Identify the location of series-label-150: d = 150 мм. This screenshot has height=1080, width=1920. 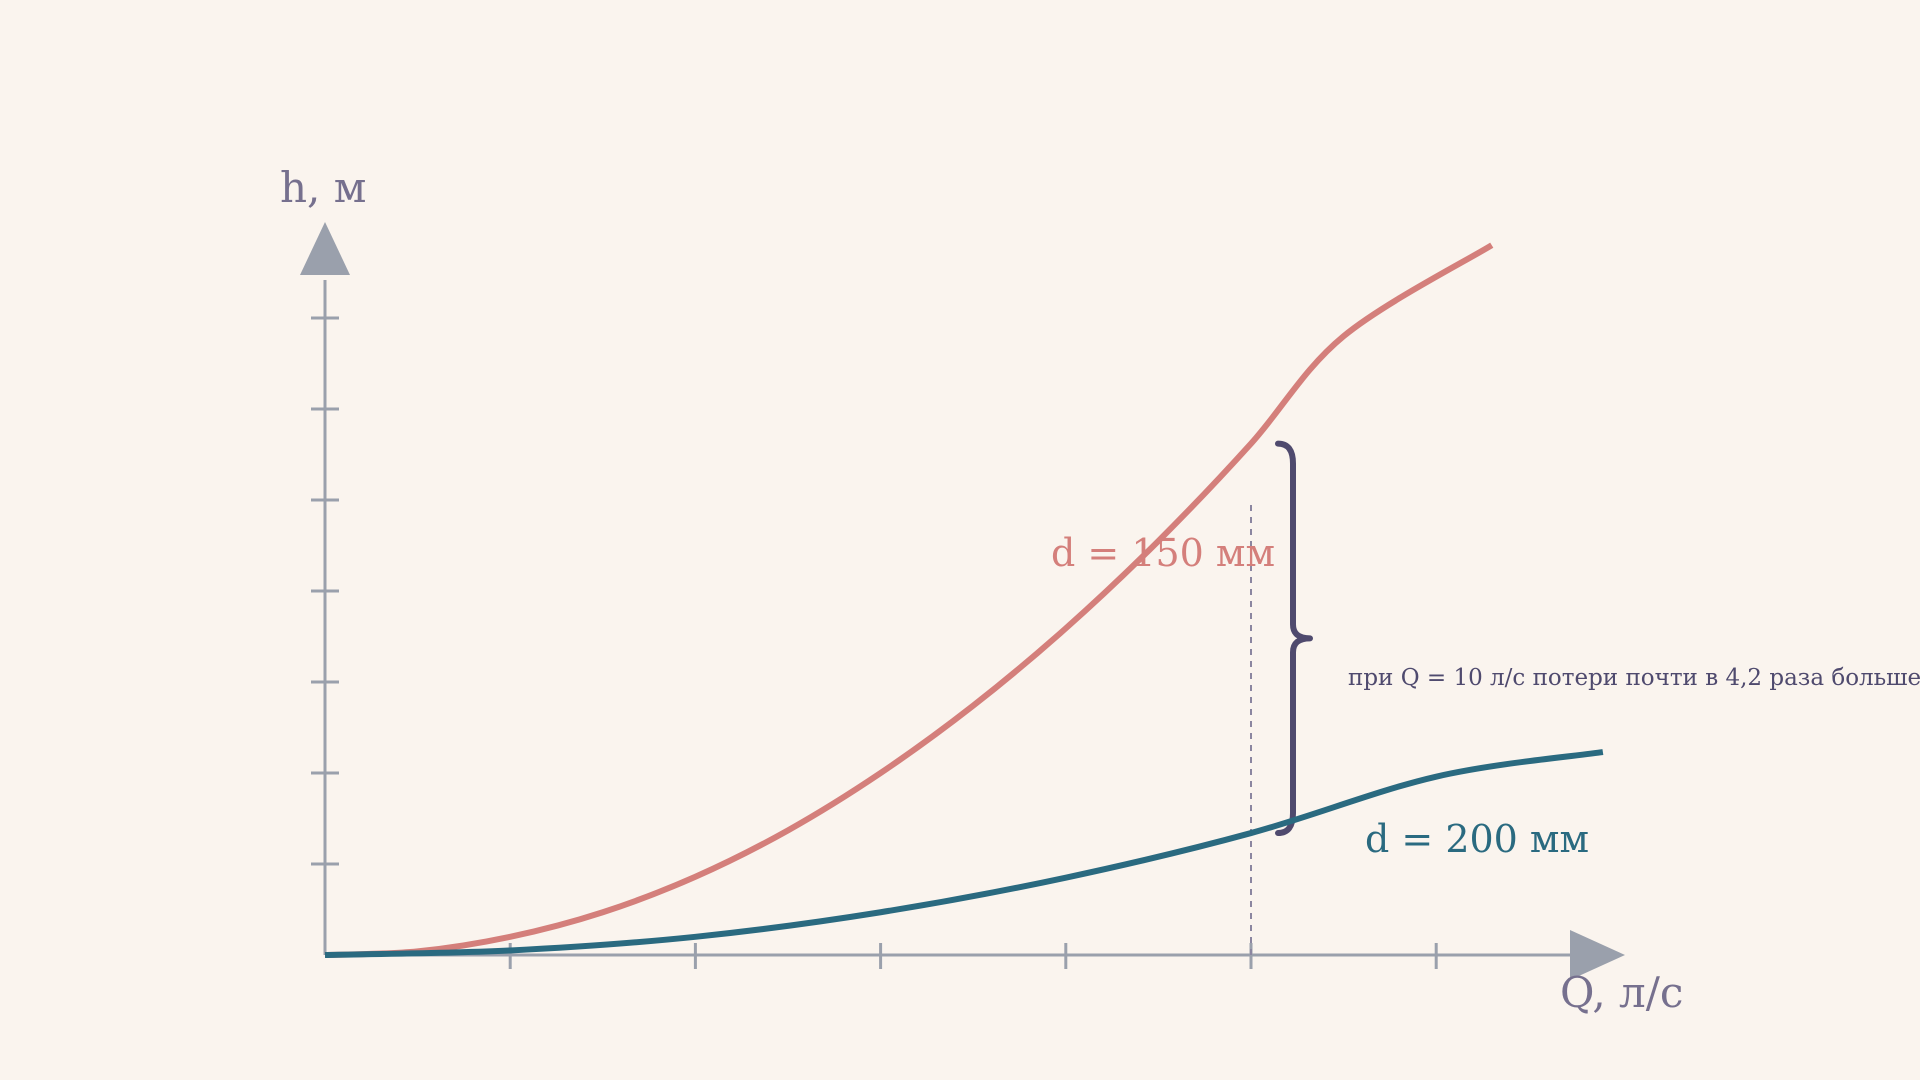
(1163, 553).